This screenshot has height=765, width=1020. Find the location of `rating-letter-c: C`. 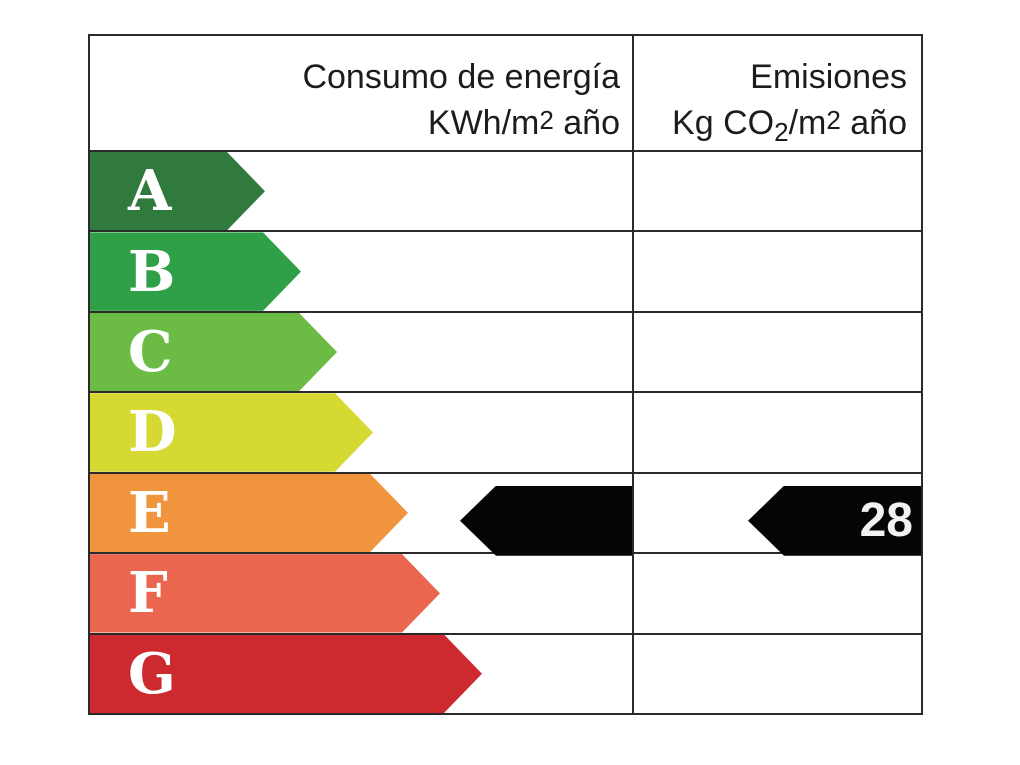

rating-letter-c: C is located at coordinates (150, 352).